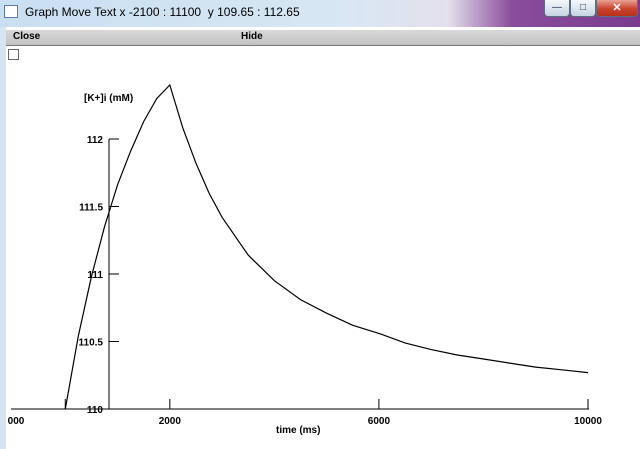 Image resolution: width=640 pixels, height=449 pixels. I want to click on x-tick-label-2: 6000, so click(379, 421).